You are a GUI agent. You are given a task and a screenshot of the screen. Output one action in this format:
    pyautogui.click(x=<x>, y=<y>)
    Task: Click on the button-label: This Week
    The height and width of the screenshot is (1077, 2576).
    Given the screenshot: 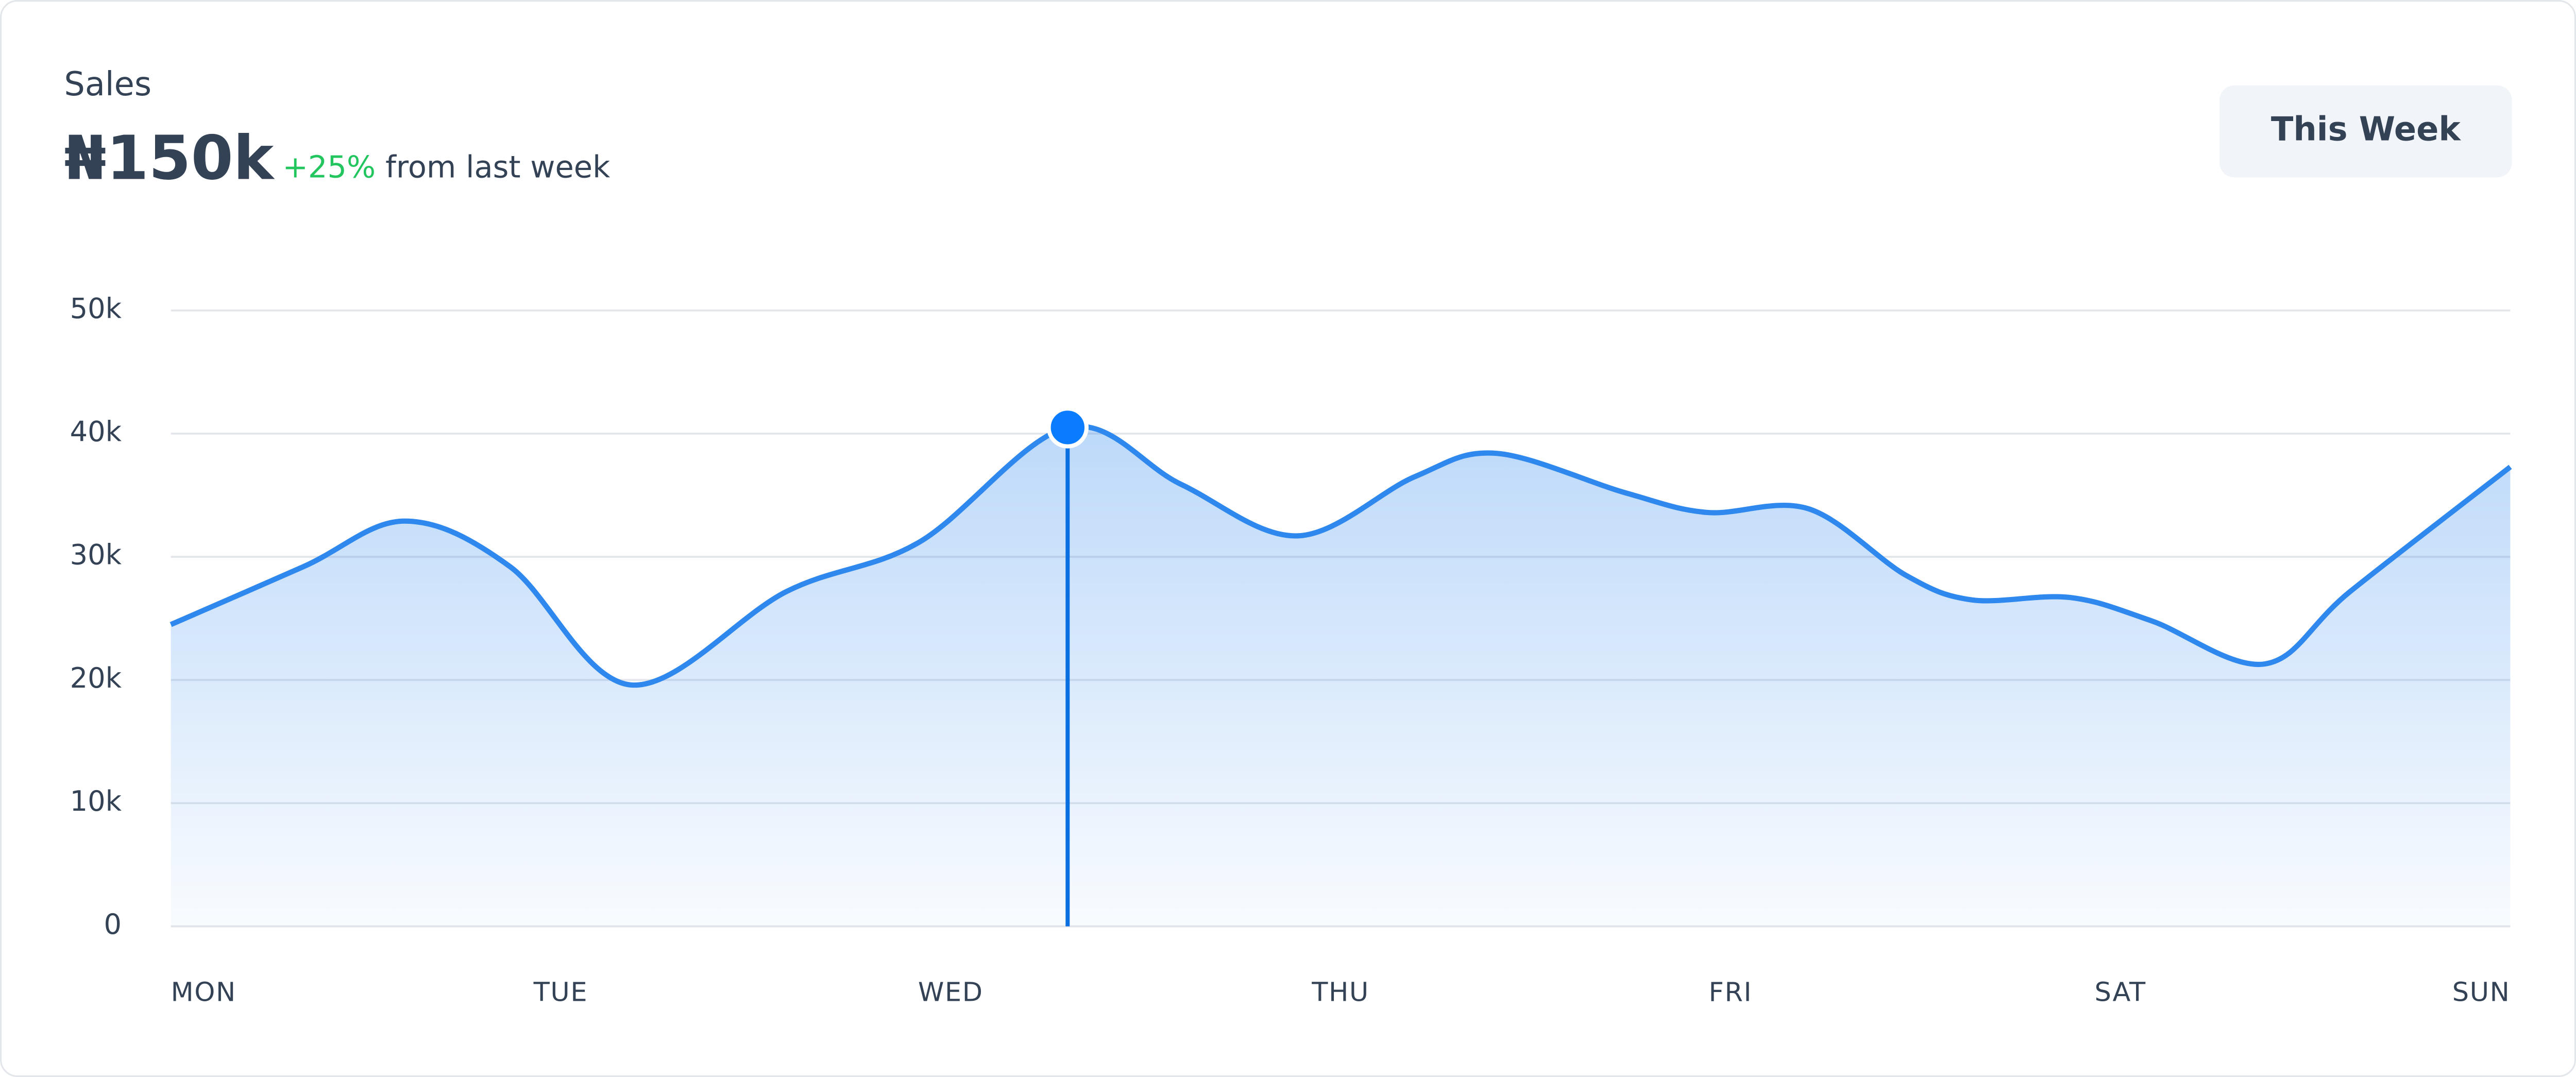 What is the action you would take?
    pyautogui.click(x=2366, y=130)
    